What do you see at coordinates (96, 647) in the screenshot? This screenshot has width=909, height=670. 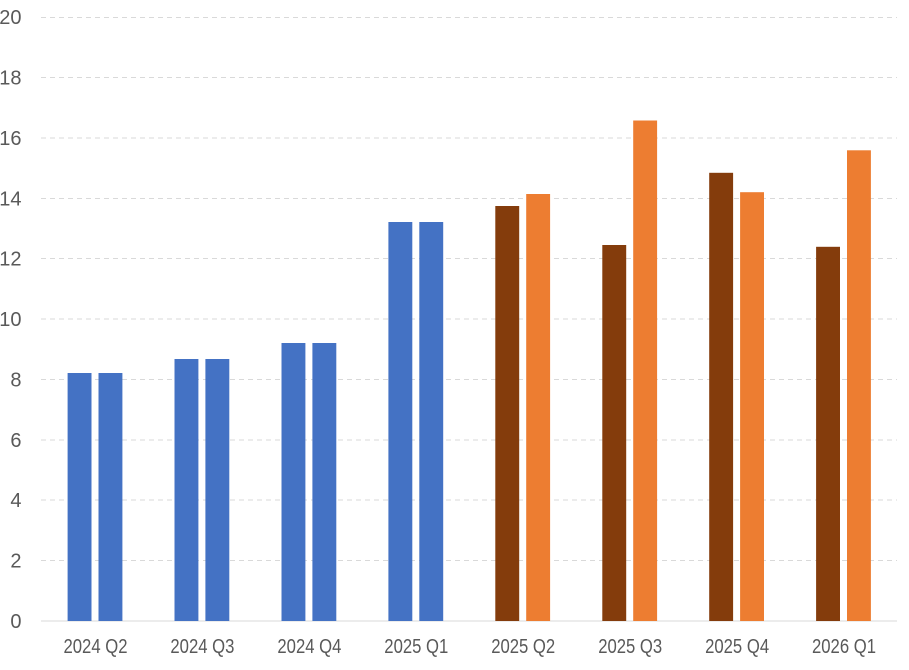 I see `svg-text: 2024 Q2` at bounding box center [96, 647].